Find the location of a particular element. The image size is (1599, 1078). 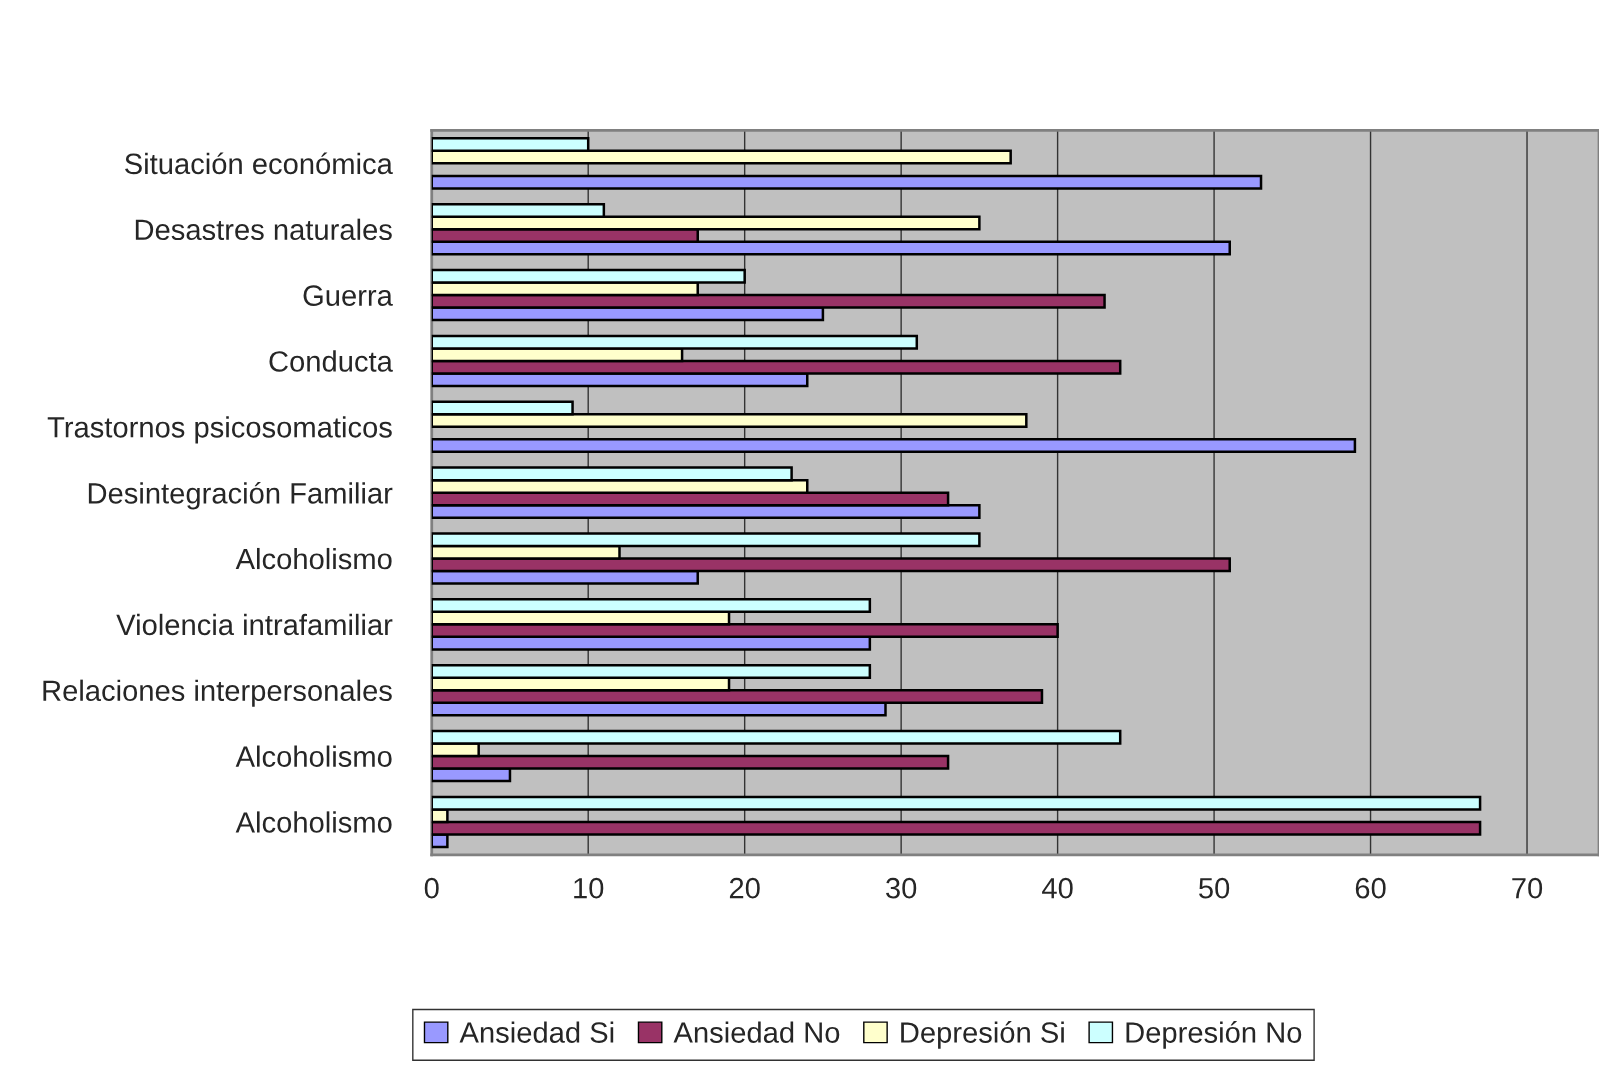

y-tick-label: Relaciones interpersonales is located at coordinates (217, 693).